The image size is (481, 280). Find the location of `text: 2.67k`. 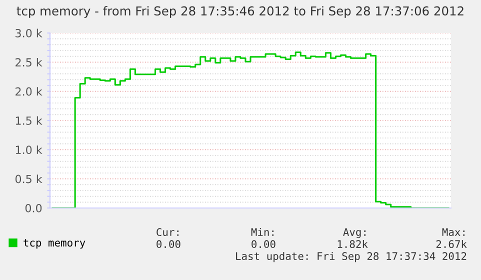

text: 2.67k is located at coordinates (451, 244).